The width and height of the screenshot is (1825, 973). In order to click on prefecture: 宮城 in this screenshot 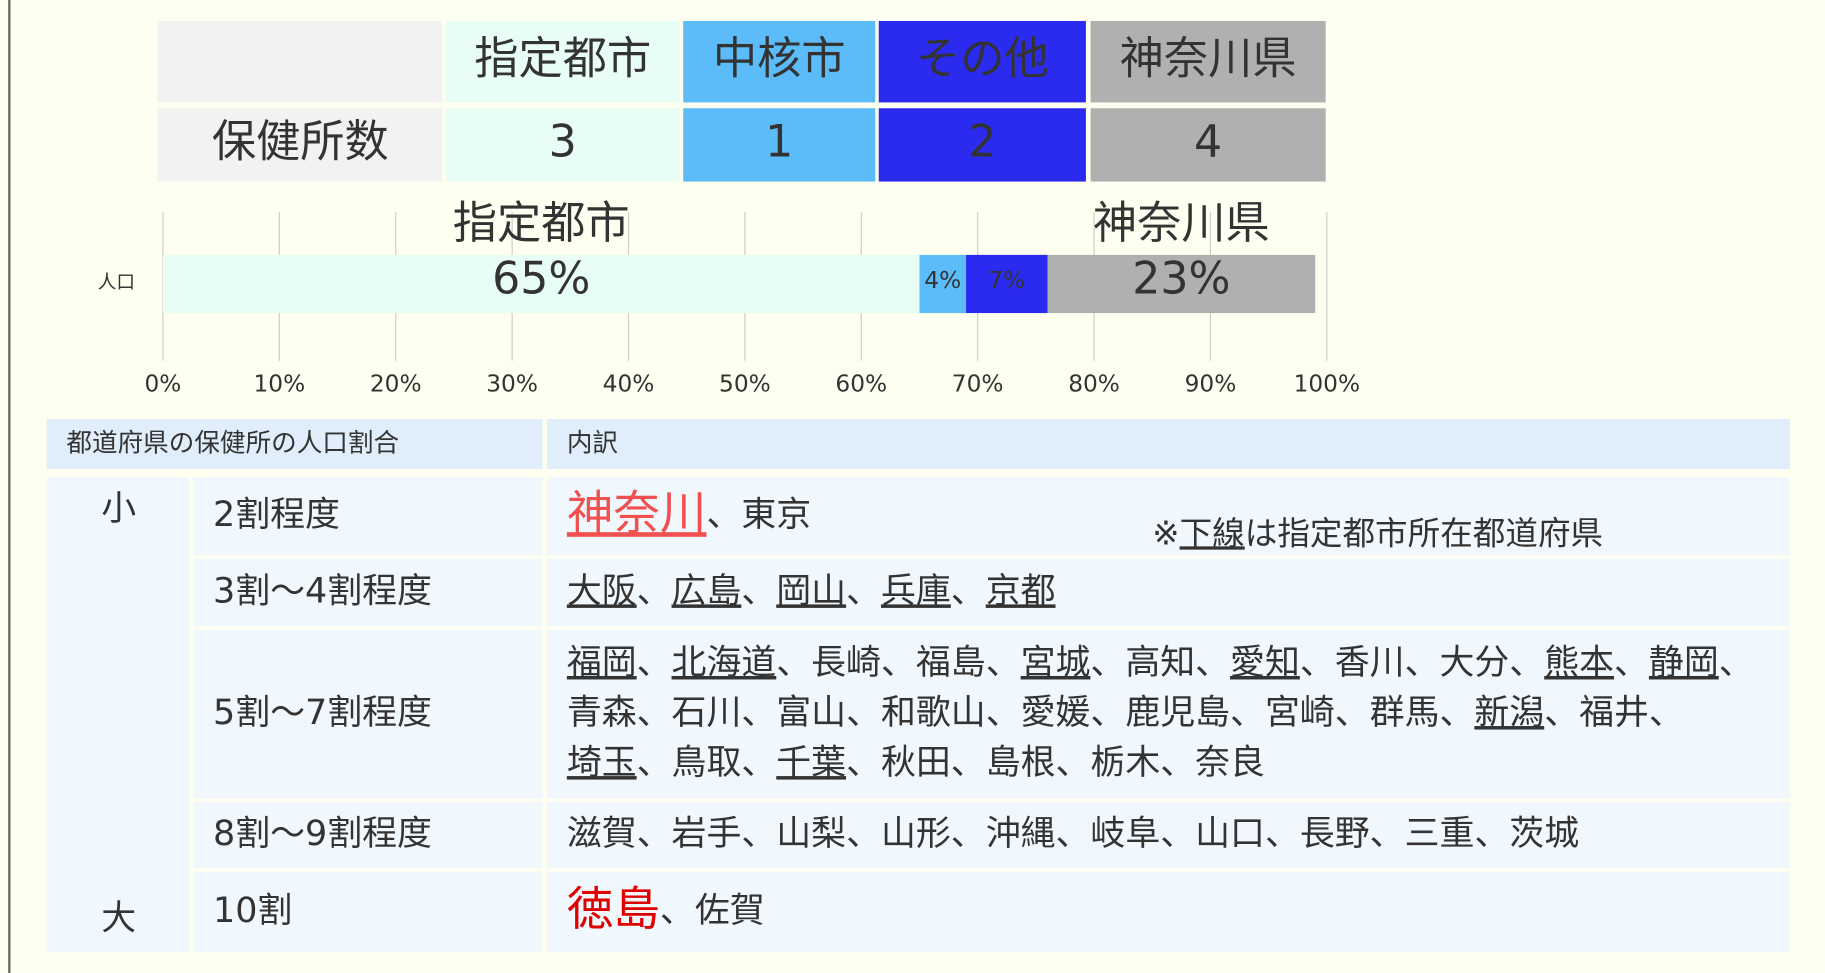, I will do `click(1056, 663)`.